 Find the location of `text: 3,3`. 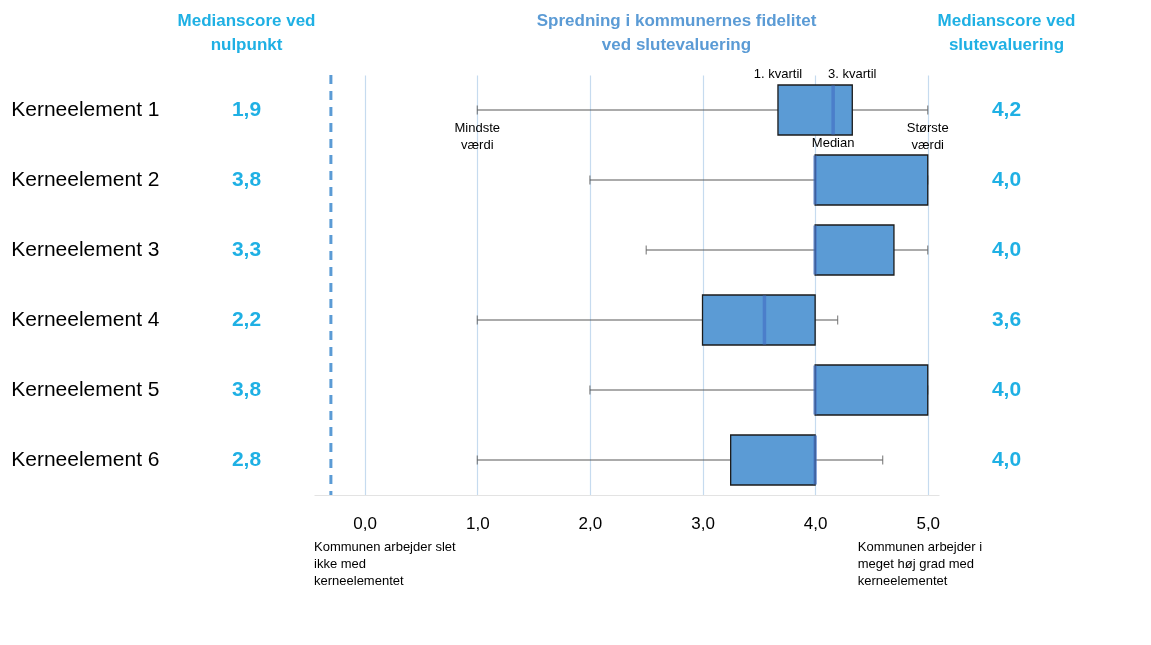

text: 3,3 is located at coordinates (246, 248).